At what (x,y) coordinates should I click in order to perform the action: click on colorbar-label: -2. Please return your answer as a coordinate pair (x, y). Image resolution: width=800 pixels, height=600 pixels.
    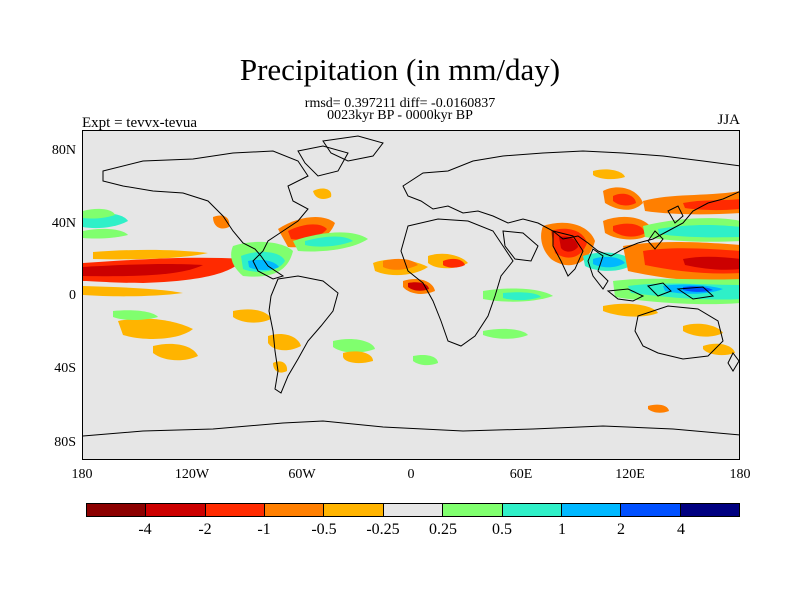
    Looking at the image, I should click on (205, 529).